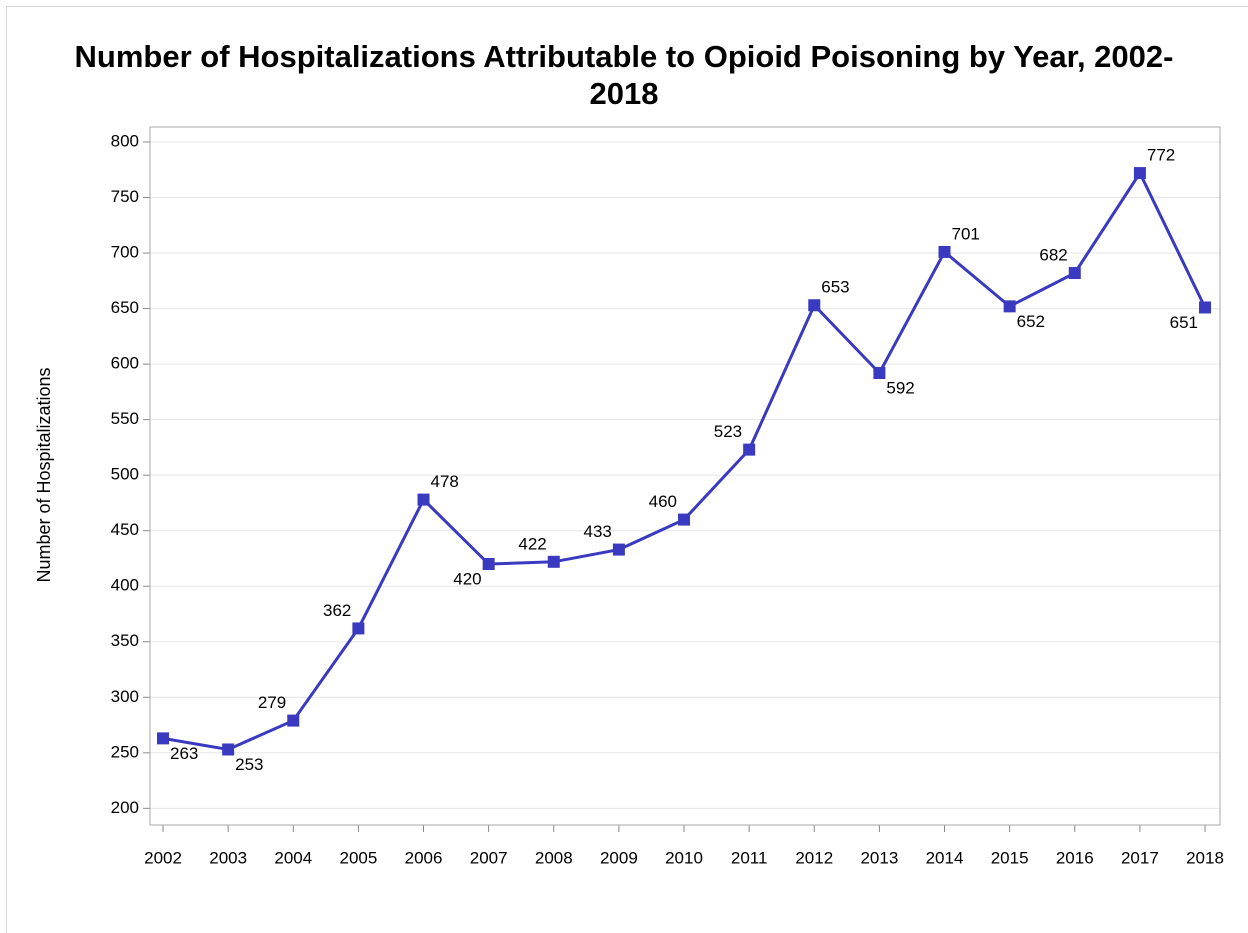  Describe the element at coordinates (125, 474) in the screenshot. I see `y-tick-label: 500` at that location.